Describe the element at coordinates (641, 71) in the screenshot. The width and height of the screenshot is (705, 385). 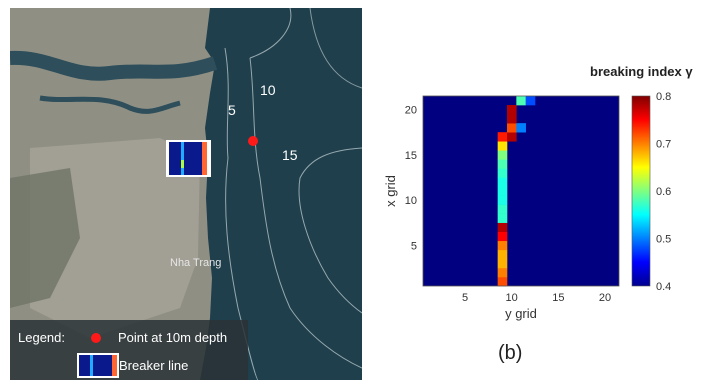
I see `colorbar-title: breaking index γ` at that location.